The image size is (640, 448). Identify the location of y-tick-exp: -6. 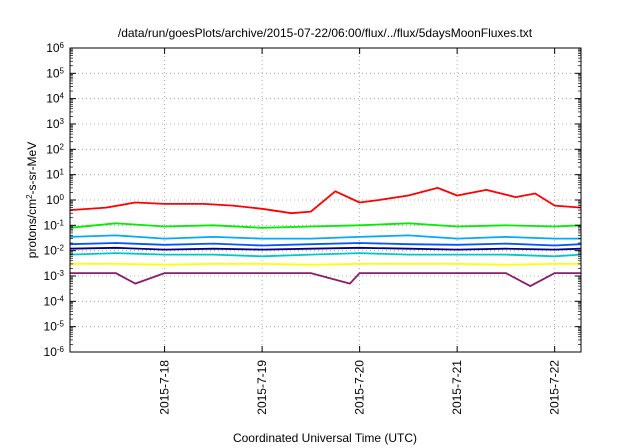
(61, 349).